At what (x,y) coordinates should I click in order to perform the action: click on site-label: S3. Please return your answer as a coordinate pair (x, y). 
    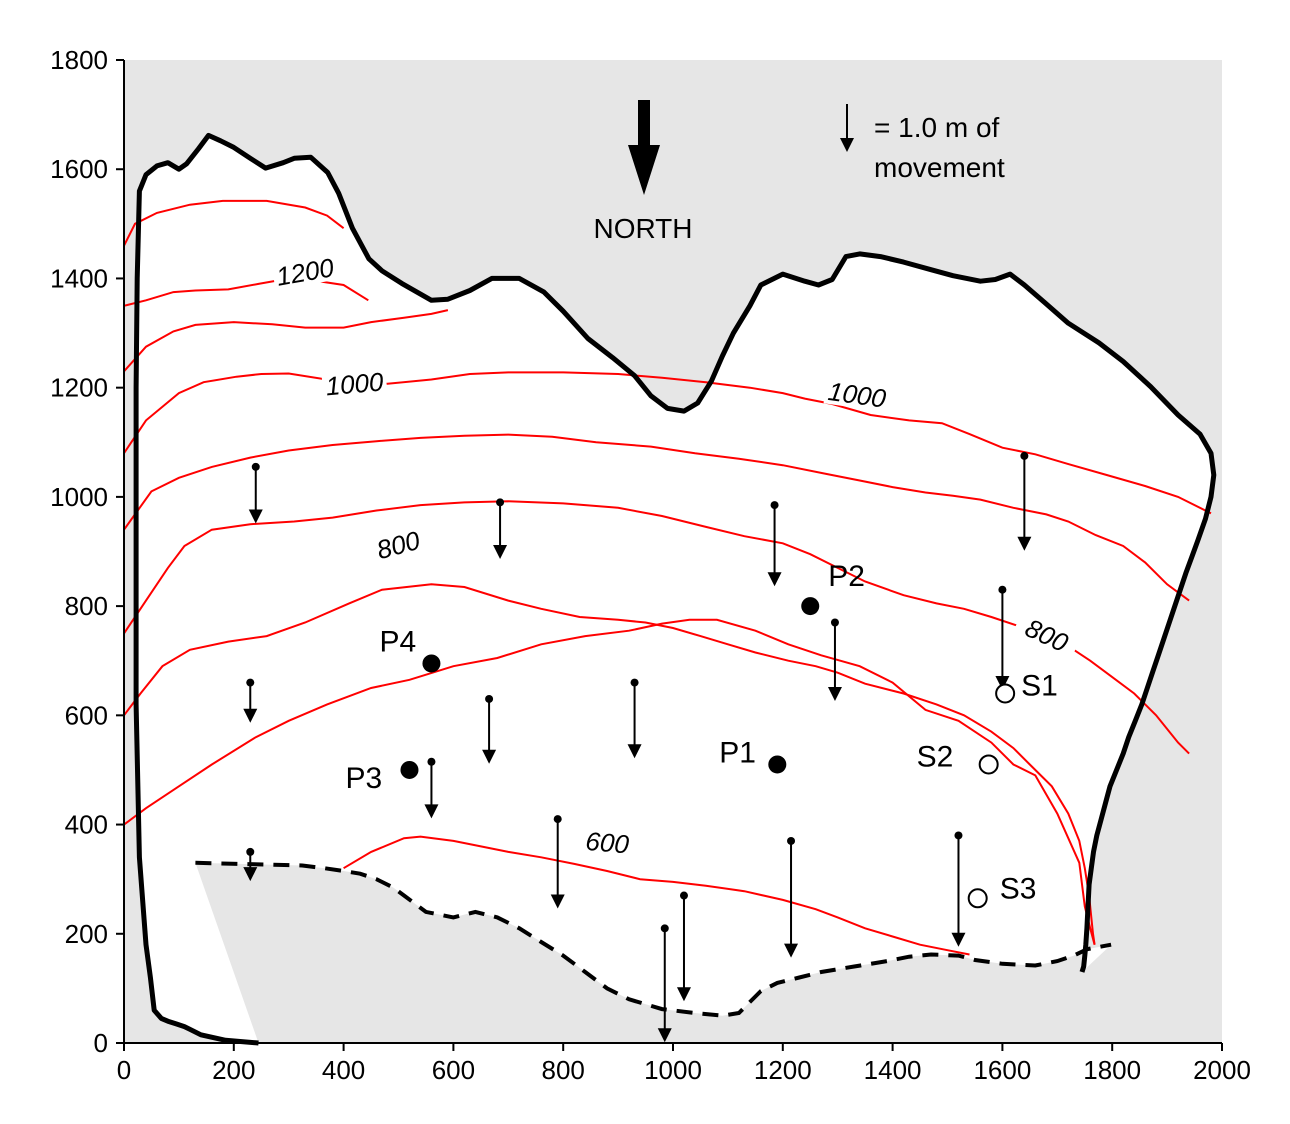
    Looking at the image, I should click on (1018, 888).